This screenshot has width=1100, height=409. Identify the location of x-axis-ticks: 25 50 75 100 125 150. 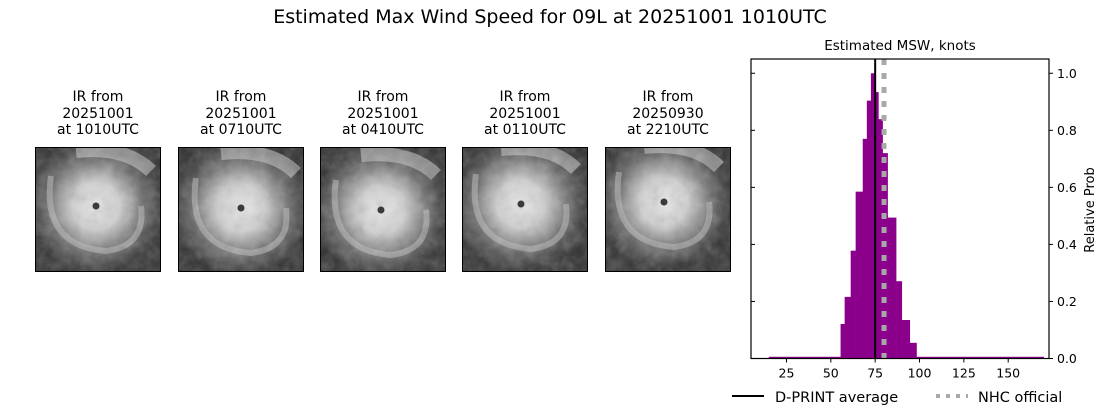
(899, 369).